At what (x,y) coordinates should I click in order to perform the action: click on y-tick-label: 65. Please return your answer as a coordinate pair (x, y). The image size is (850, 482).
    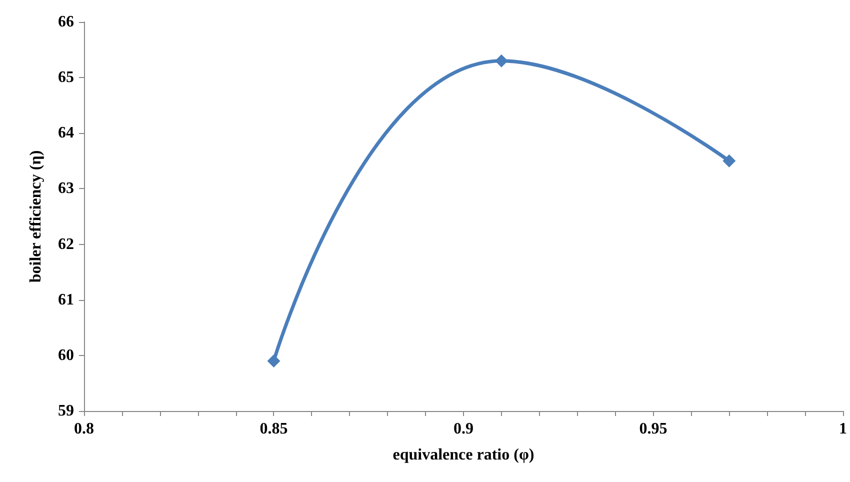
    Looking at the image, I should click on (66, 77).